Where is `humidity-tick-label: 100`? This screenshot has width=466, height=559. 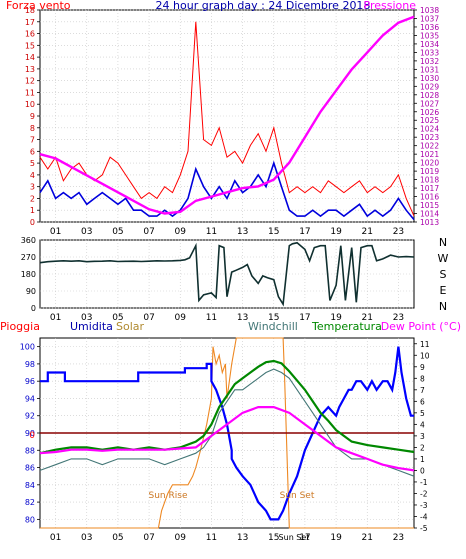 humidity-tick-label: 100 is located at coordinates (27, 347).